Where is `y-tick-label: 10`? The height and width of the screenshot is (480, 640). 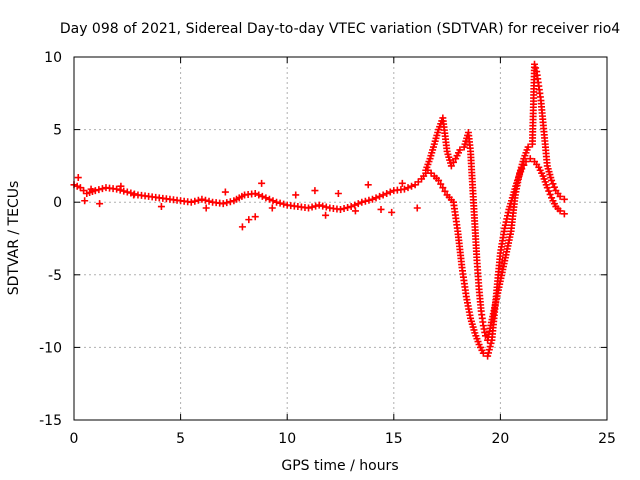
y-tick-label: 10 is located at coordinates (53, 58).